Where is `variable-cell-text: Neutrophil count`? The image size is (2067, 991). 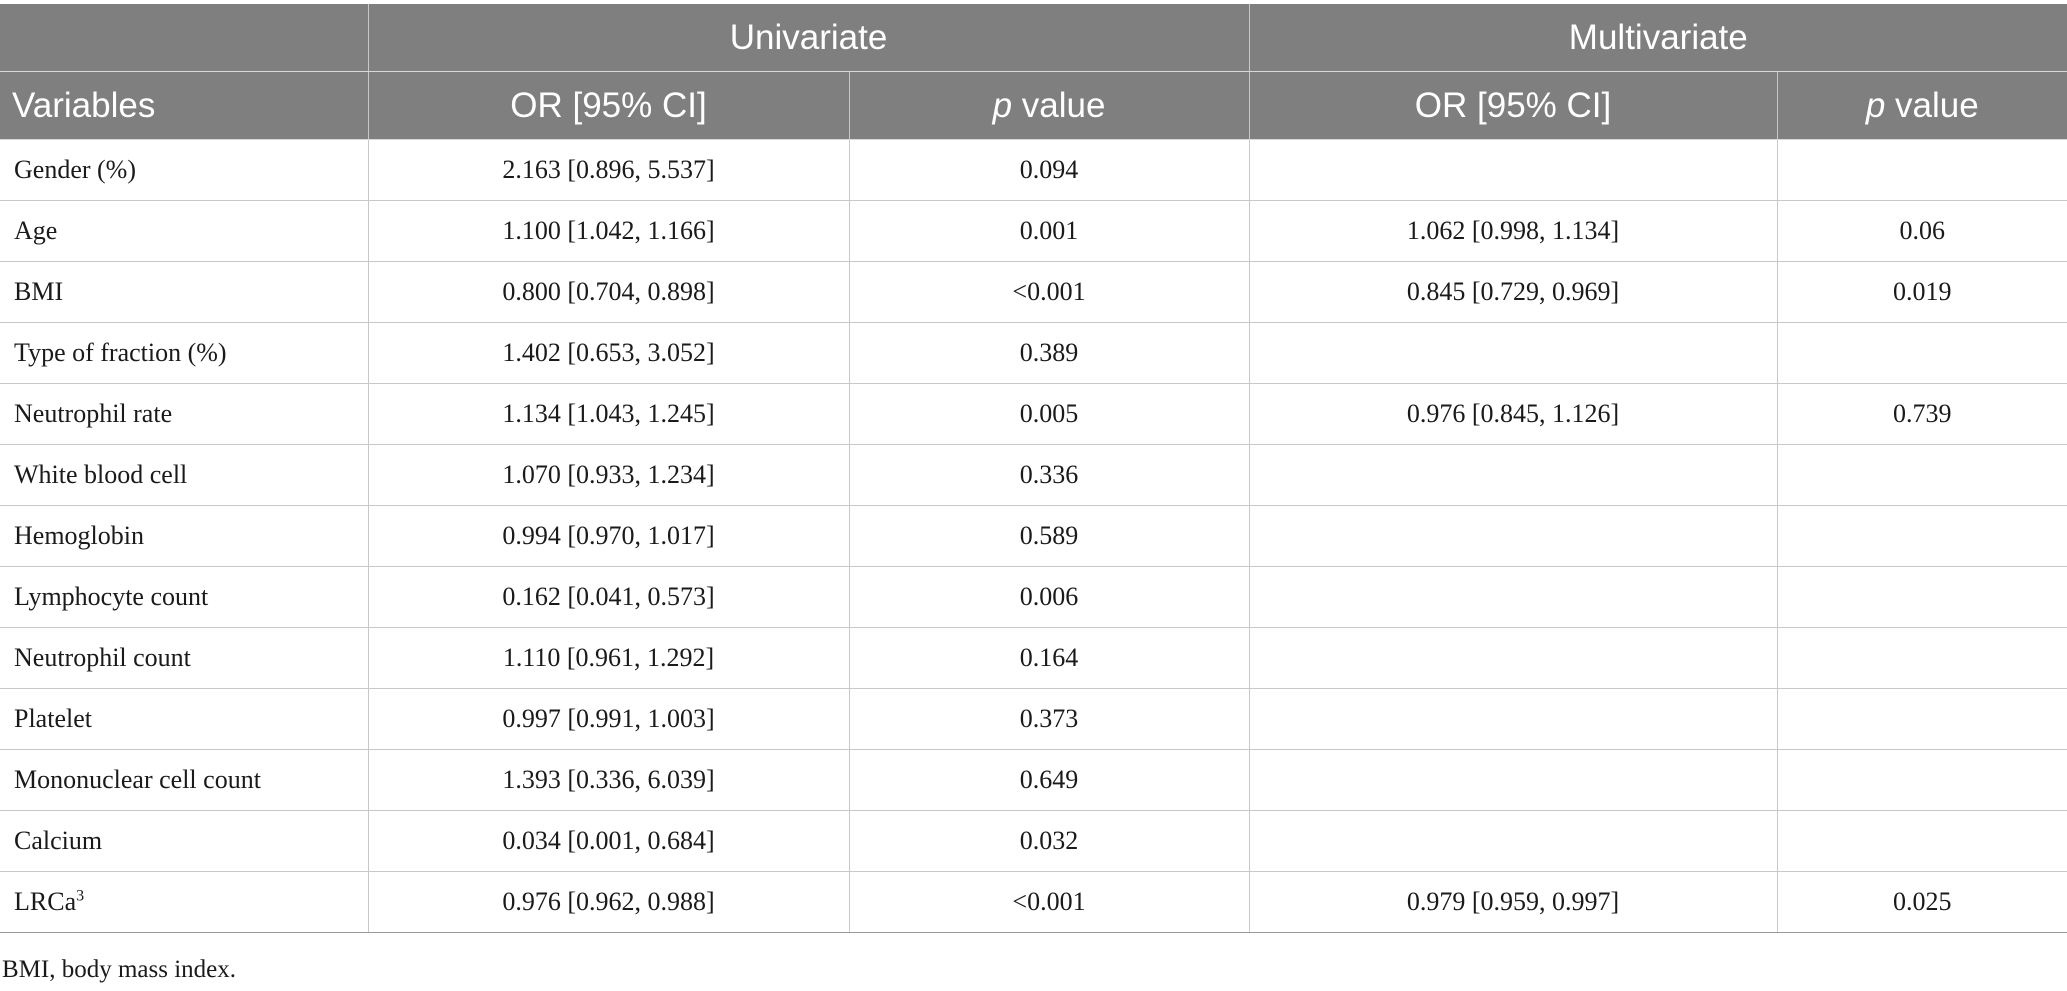 variable-cell-text: Neutrophil count is located at coordinates (102, 657).